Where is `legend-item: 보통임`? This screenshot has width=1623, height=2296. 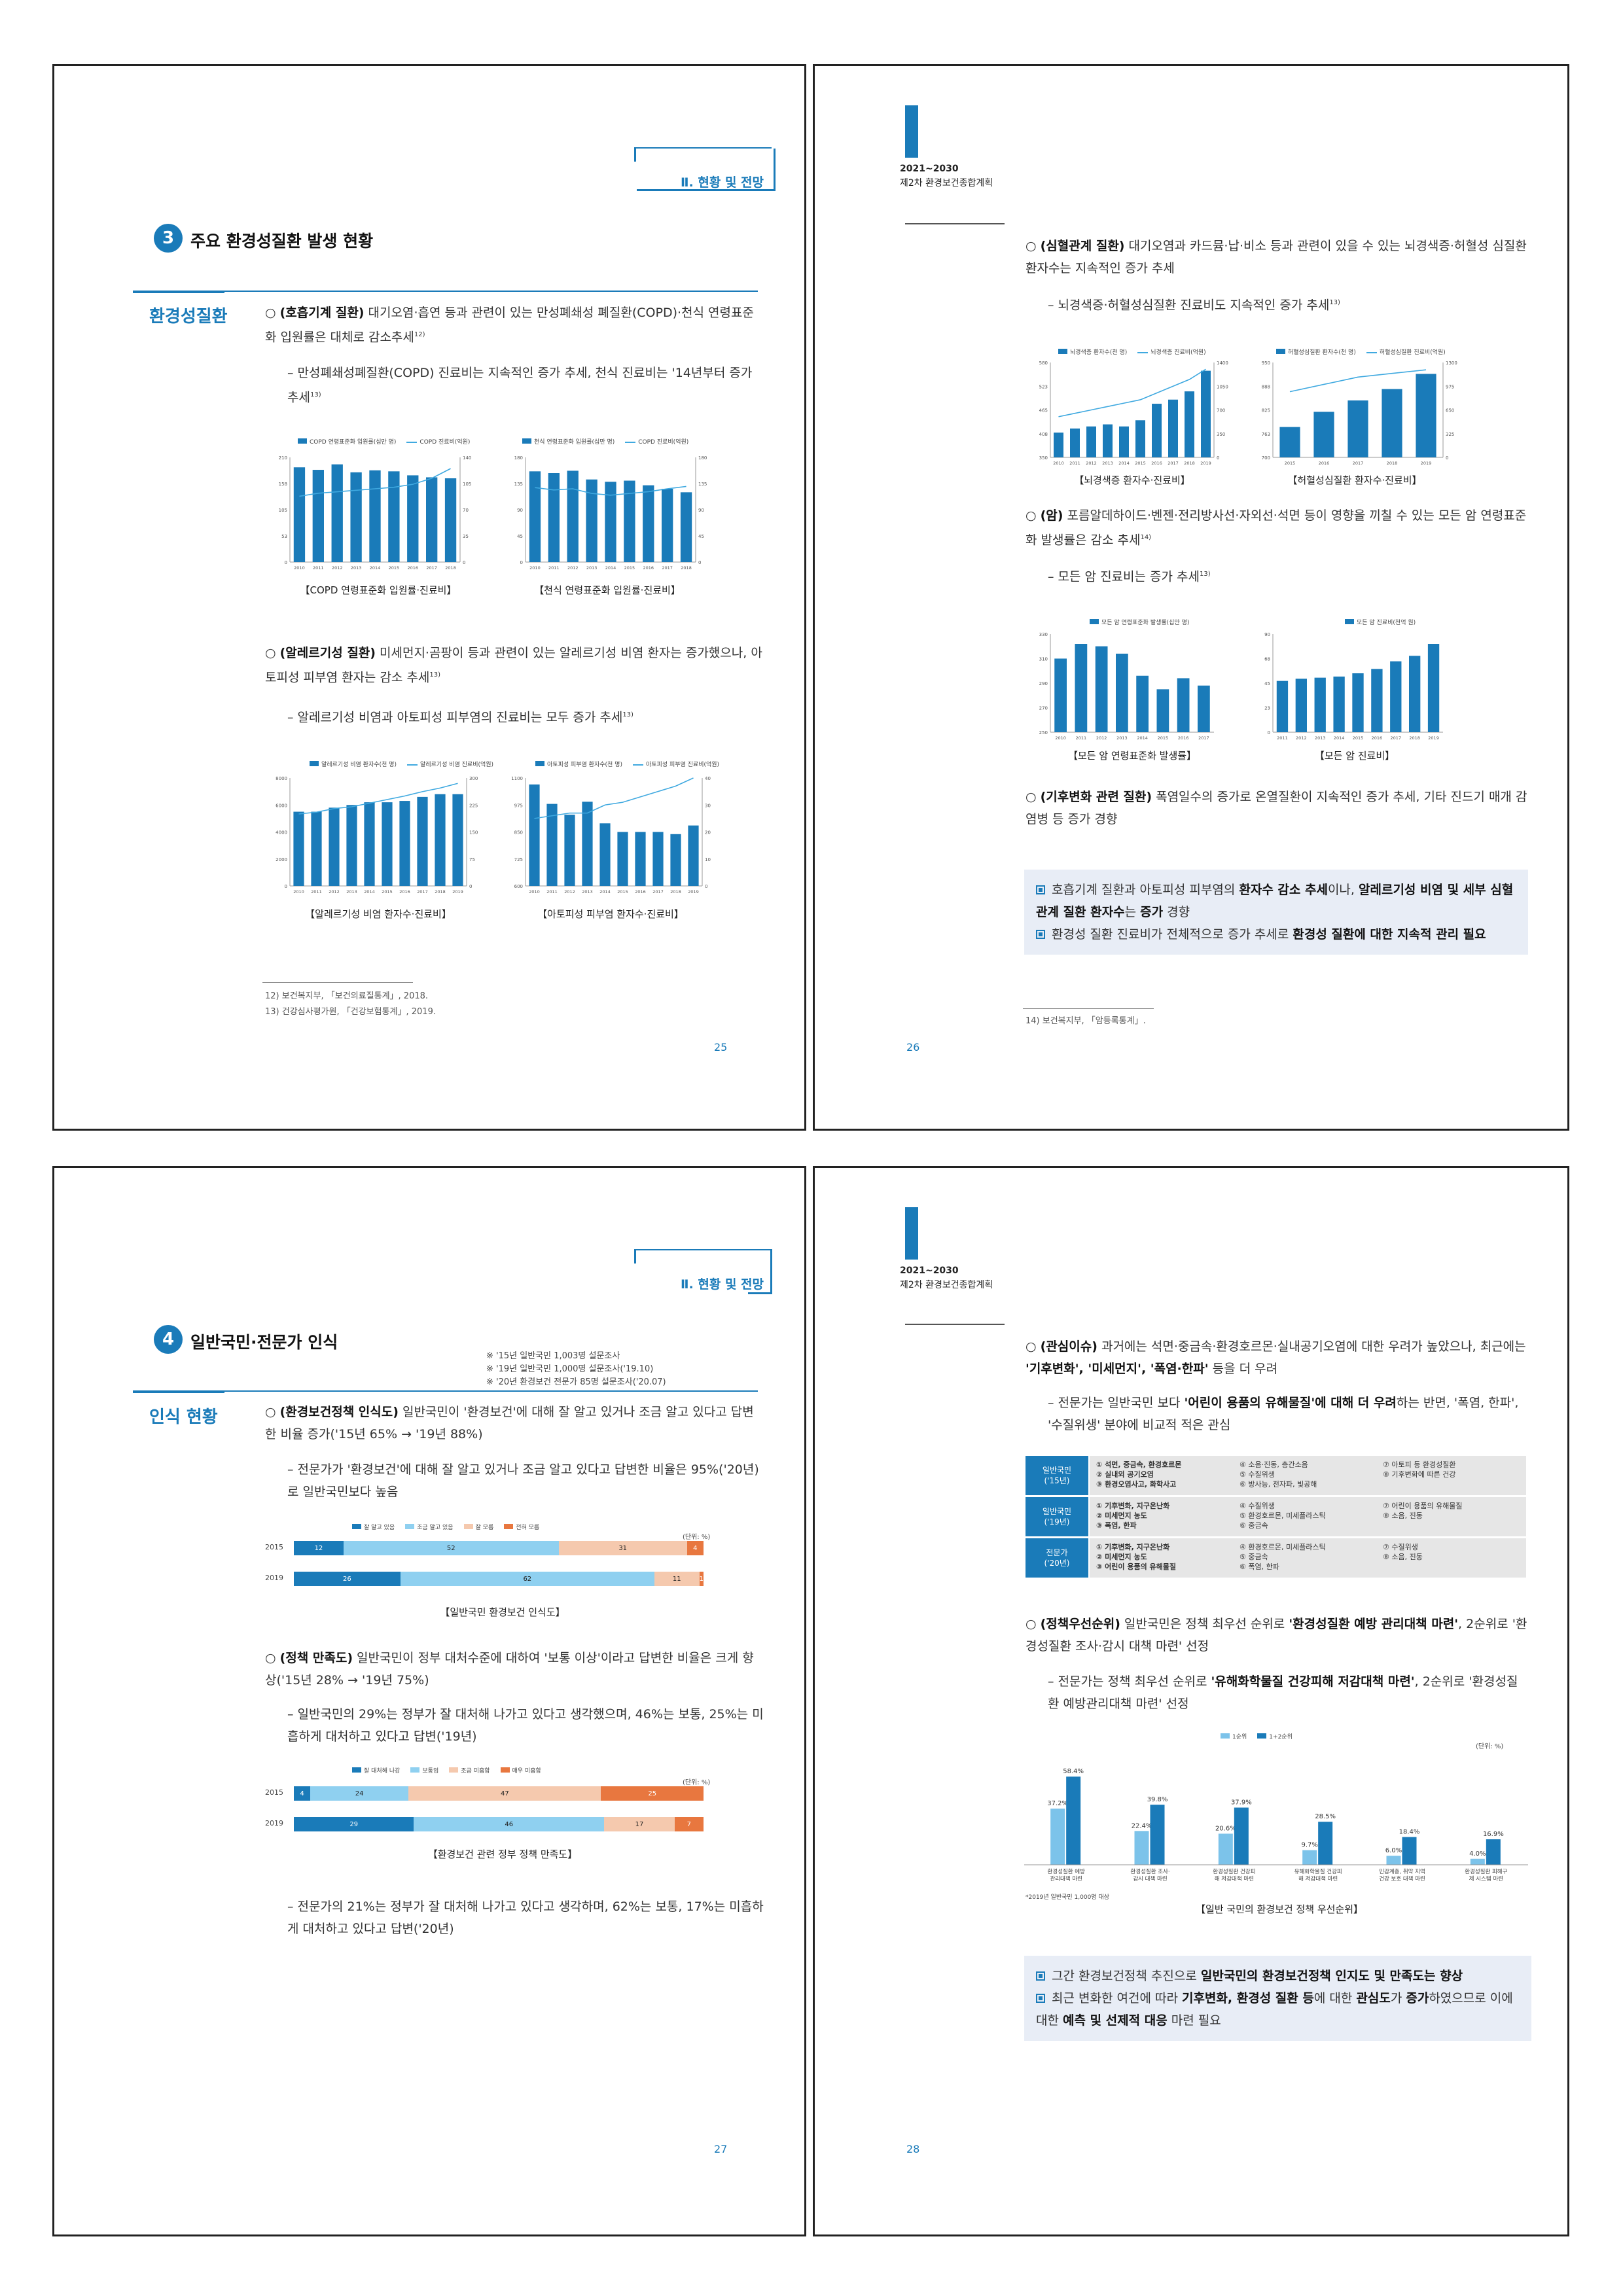 legend-item: 보통임 is located at coordinates (424, 1770).